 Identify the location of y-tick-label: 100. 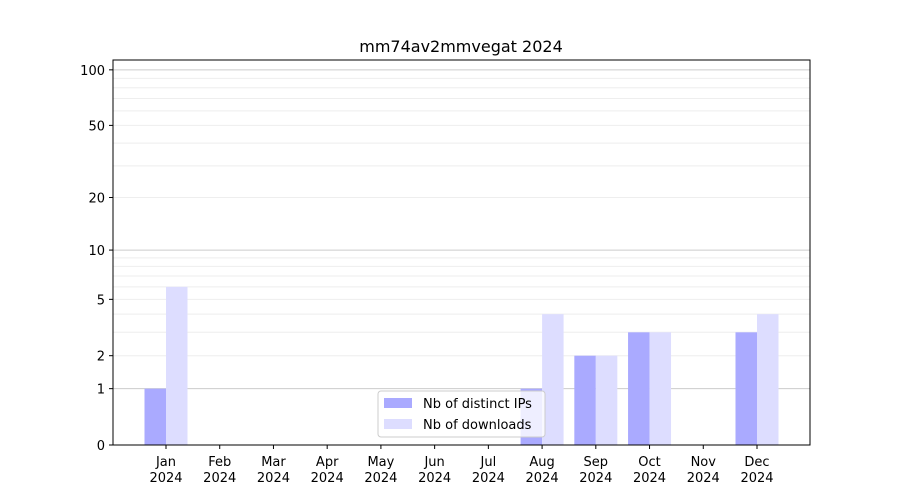
(92, 71).